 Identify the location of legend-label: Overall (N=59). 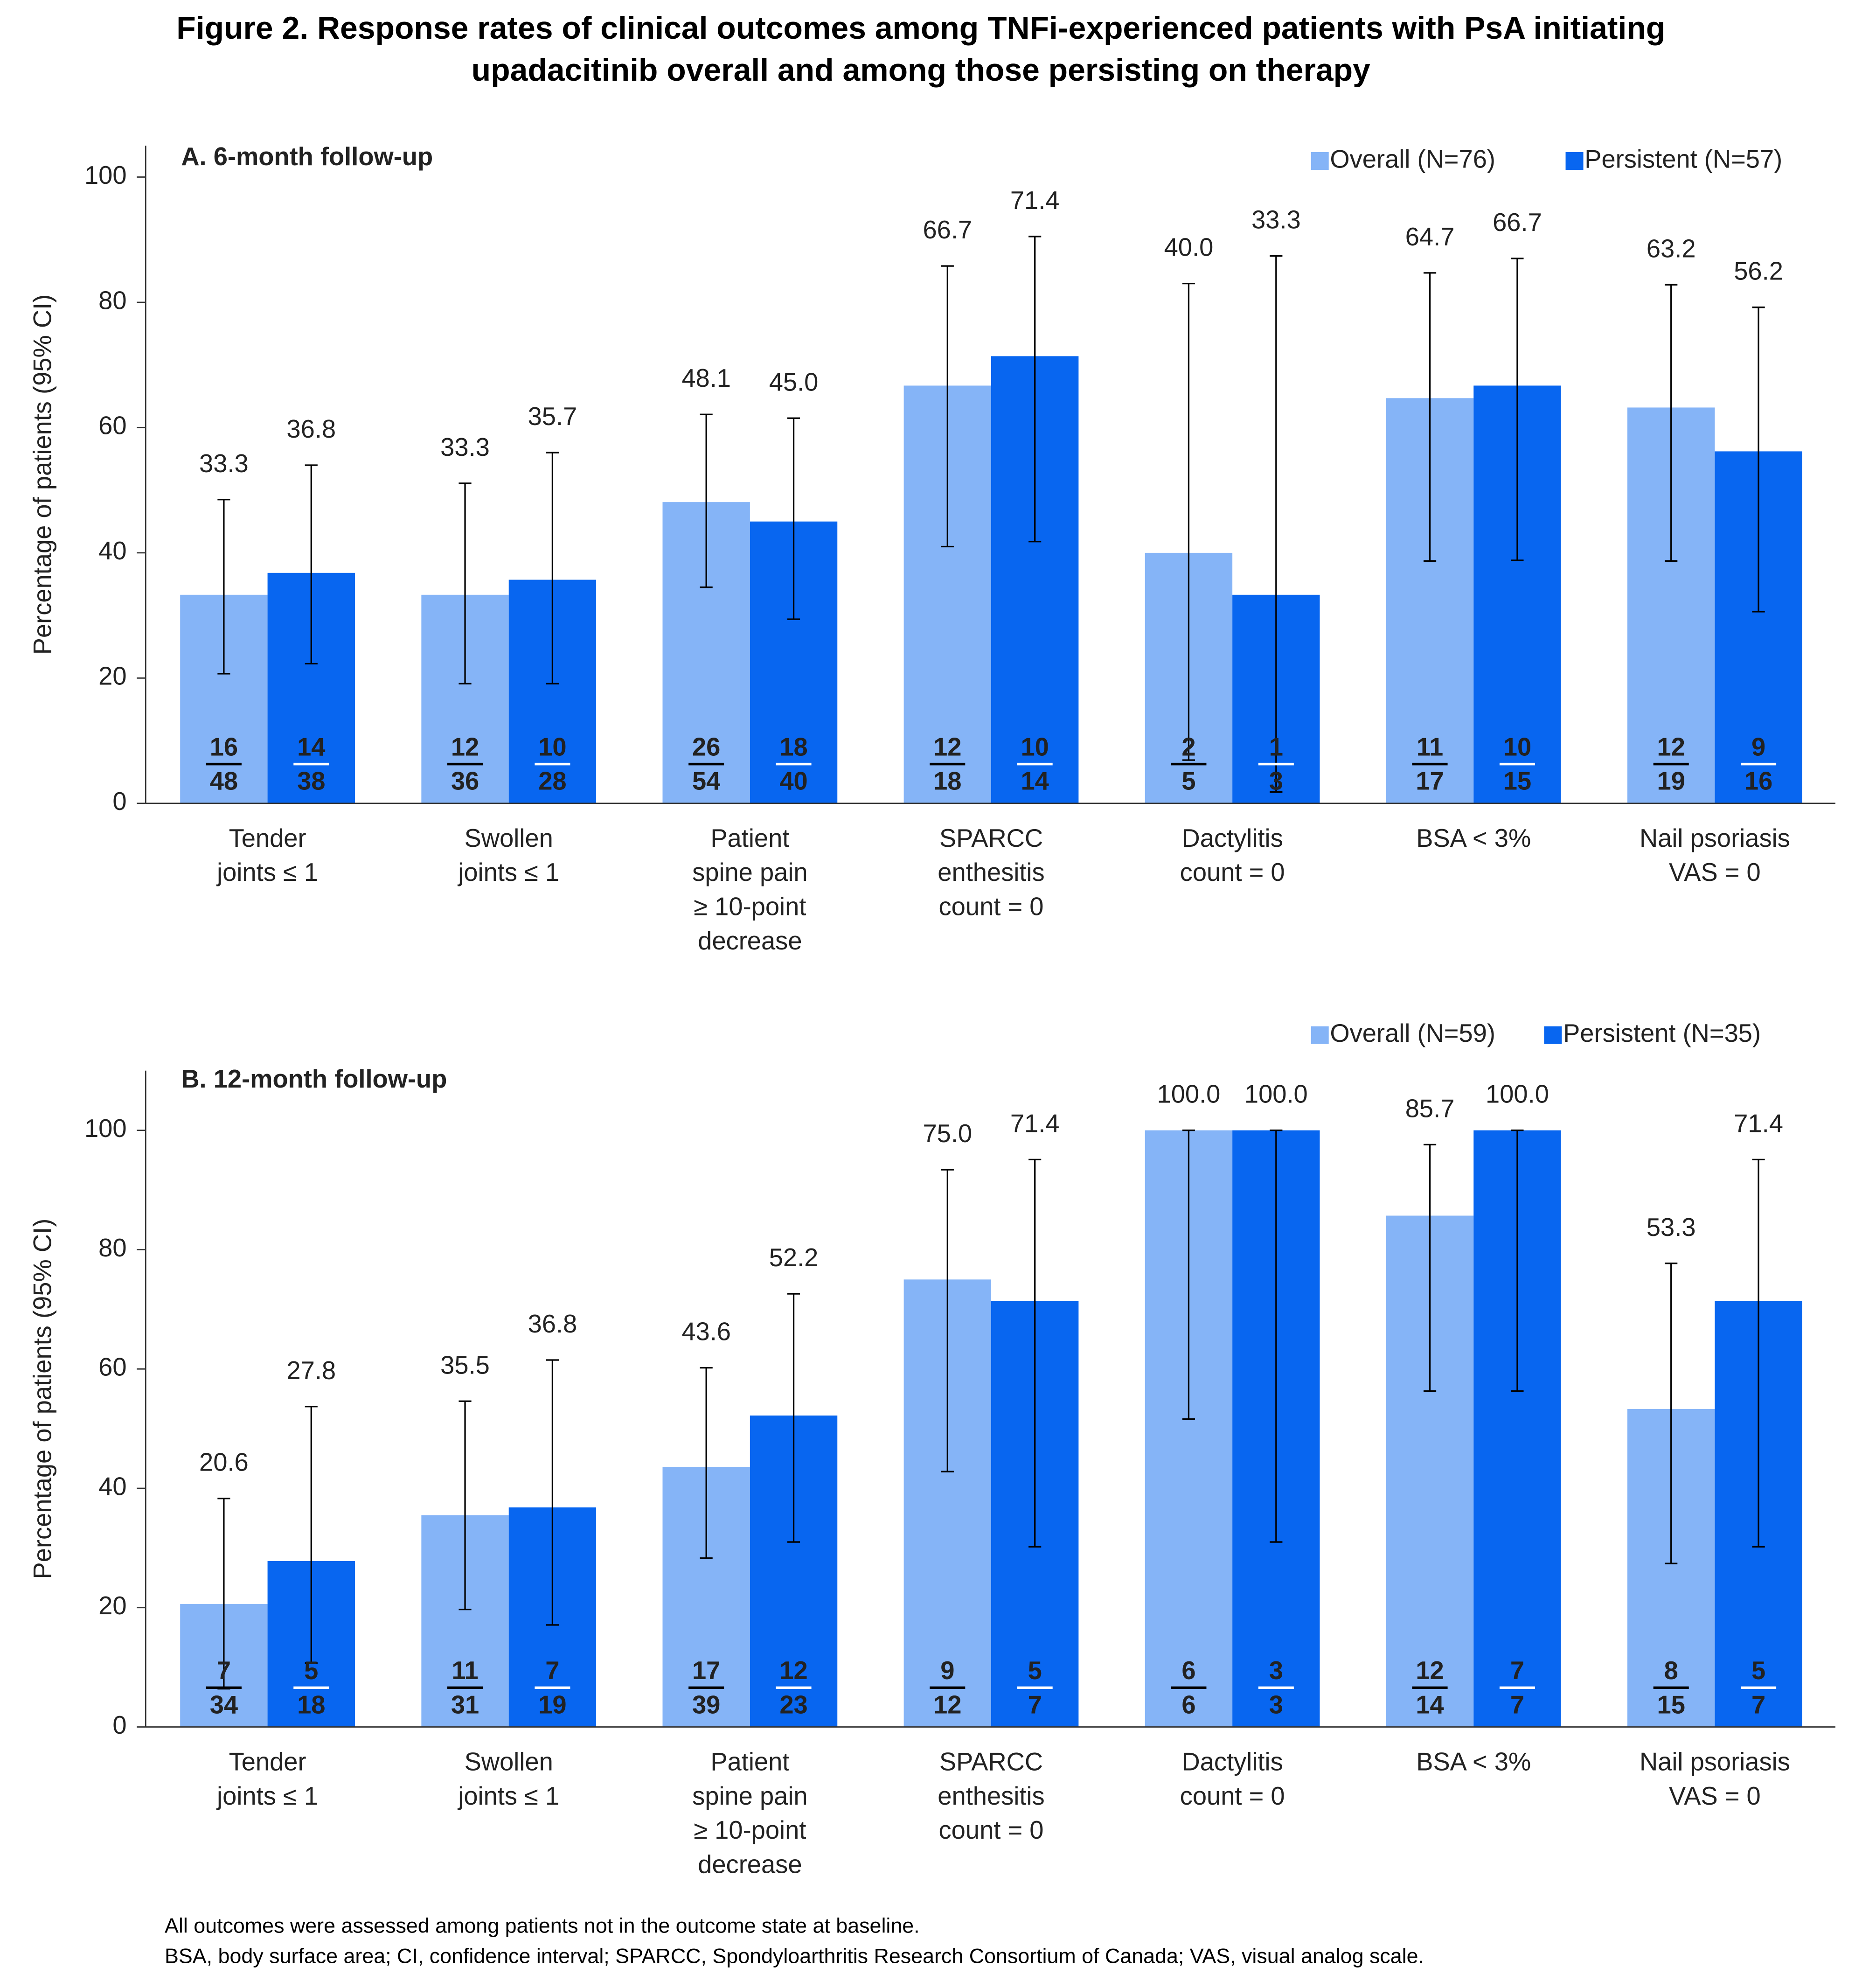
(1412, 1033).